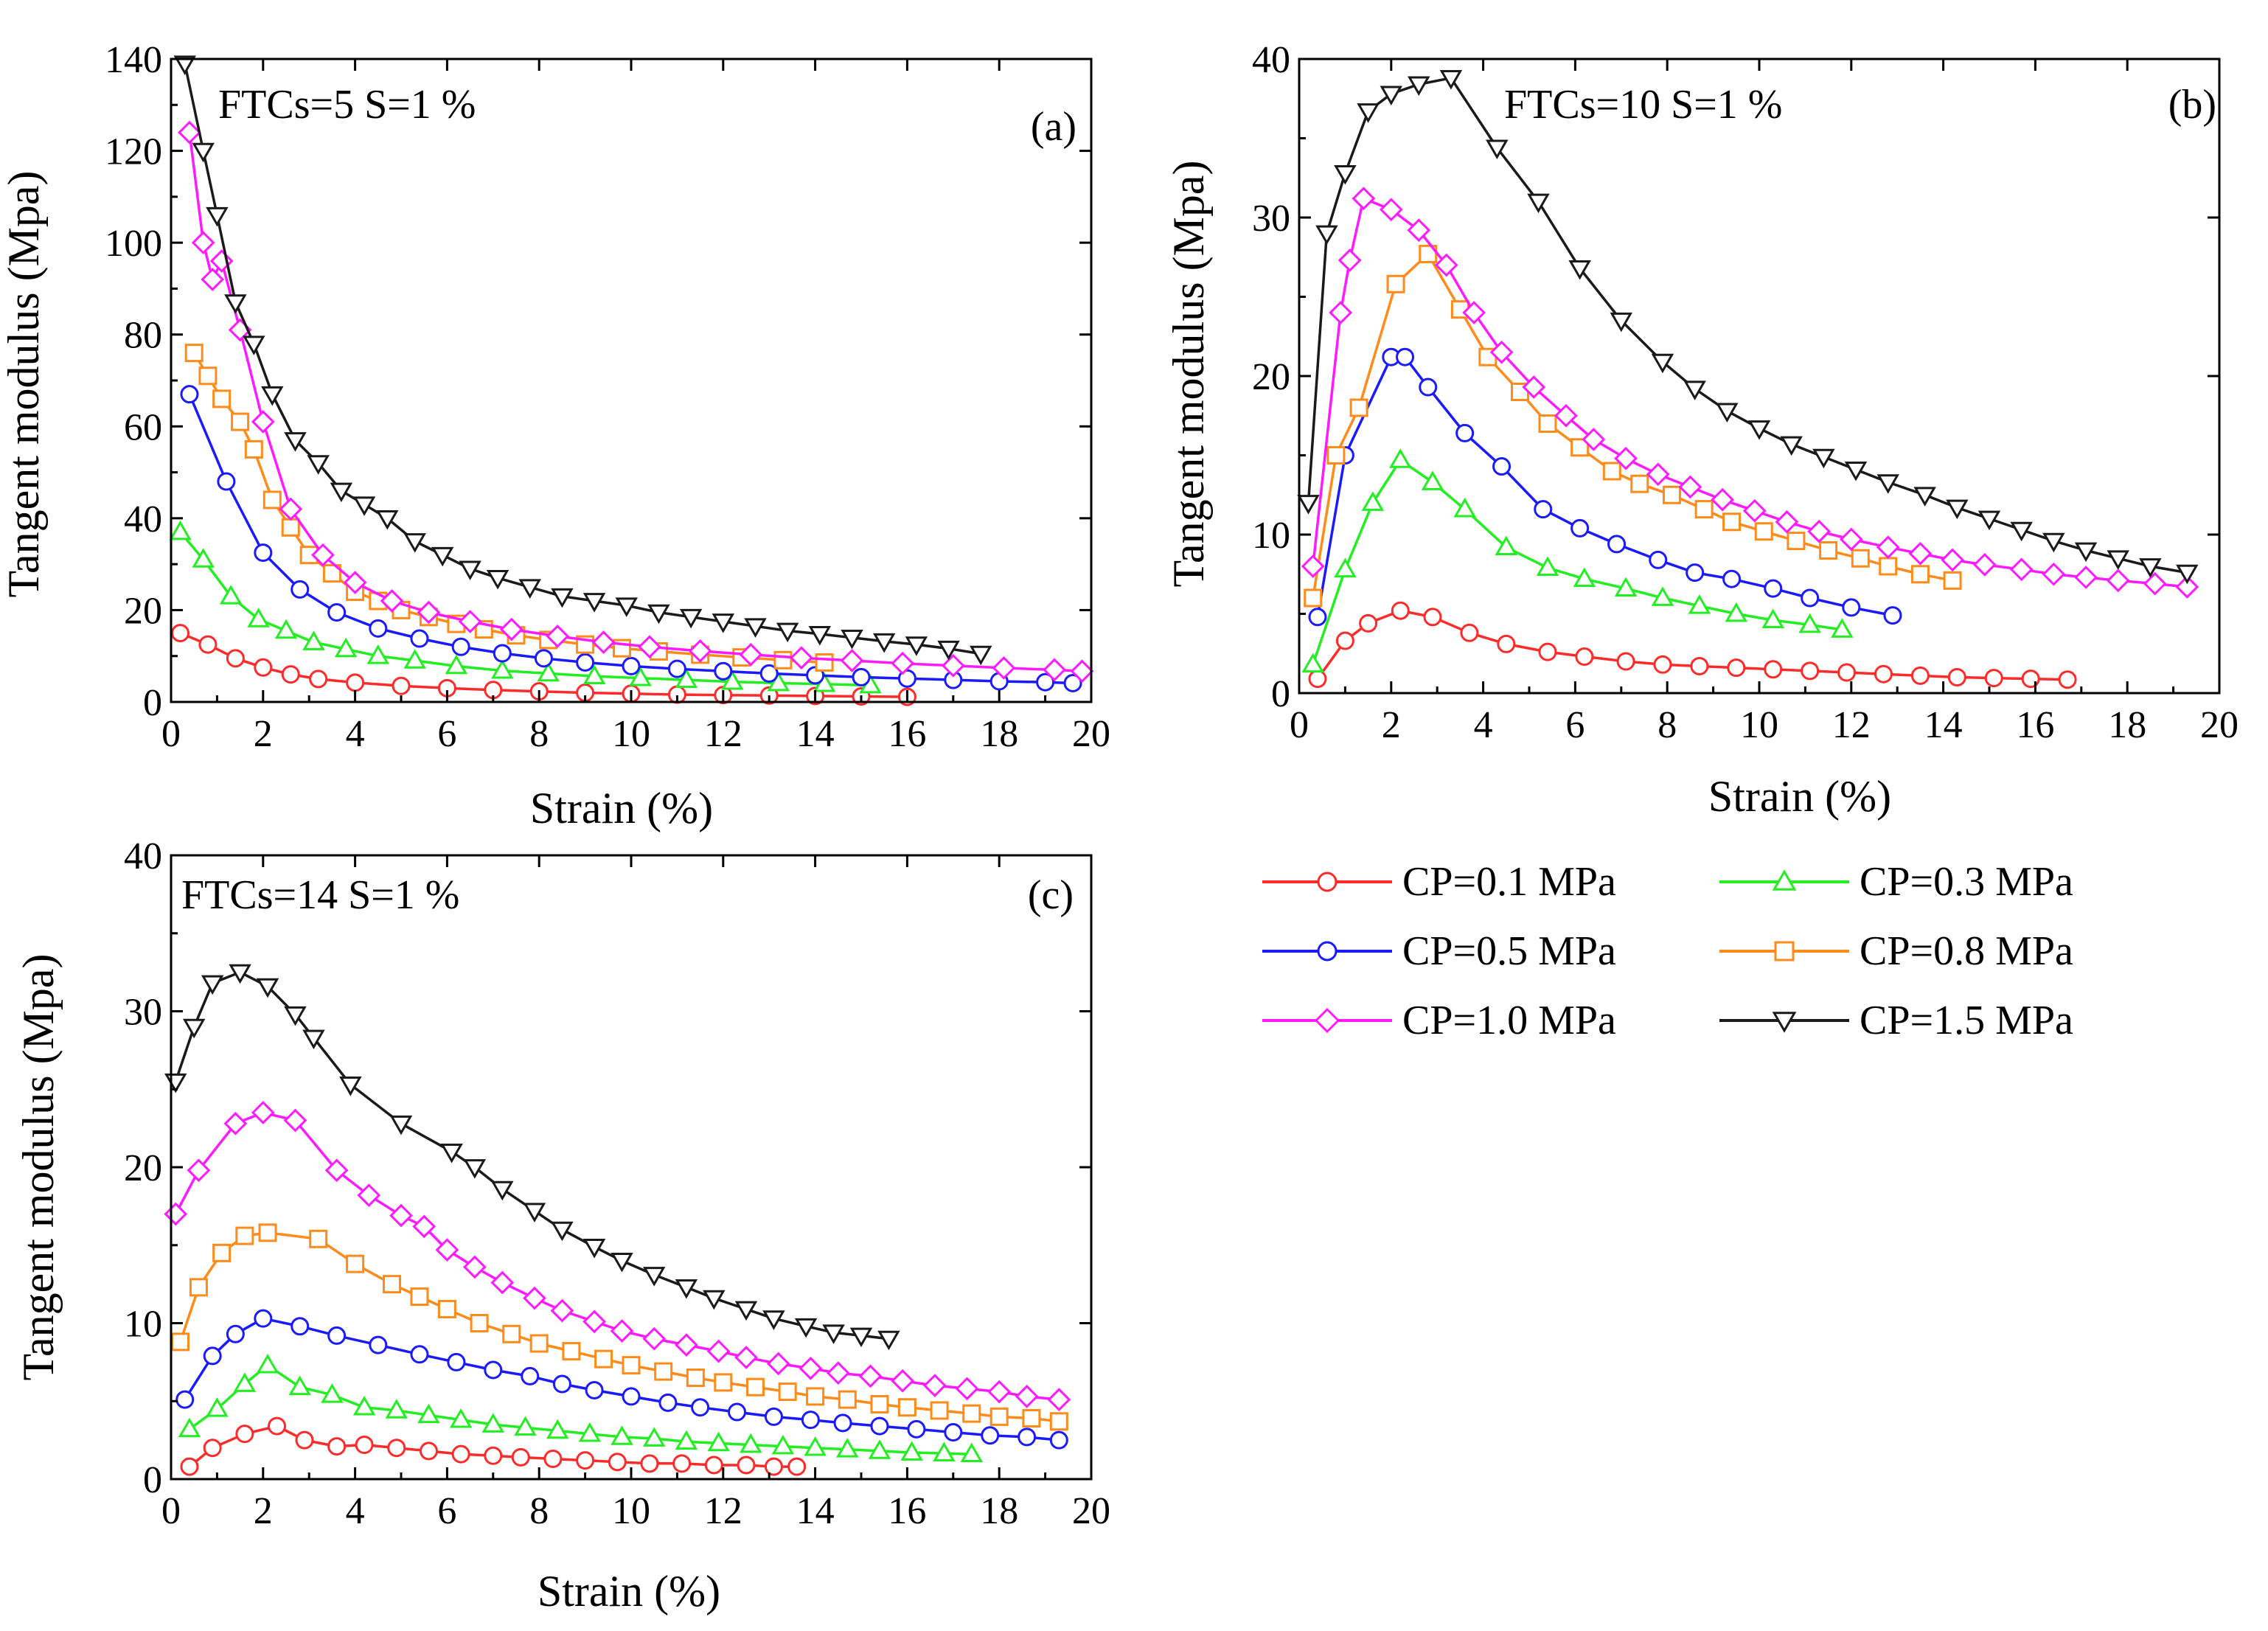 Image resolution: width=2268 pixels, height=1631 pixels. Describe the element at coordinates (907, 734) in the screenshot. I see `panel-a-xtick-label-8: 16` at that location.